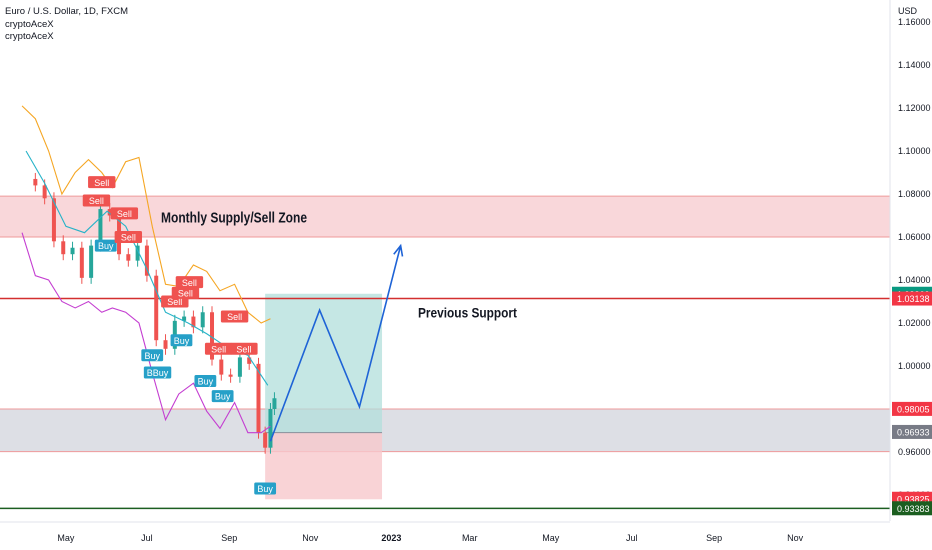 Image resolution: width=932 pixels, height=550 pixels. I want to click on price-label-text: 0.98005, so click(913, 409).